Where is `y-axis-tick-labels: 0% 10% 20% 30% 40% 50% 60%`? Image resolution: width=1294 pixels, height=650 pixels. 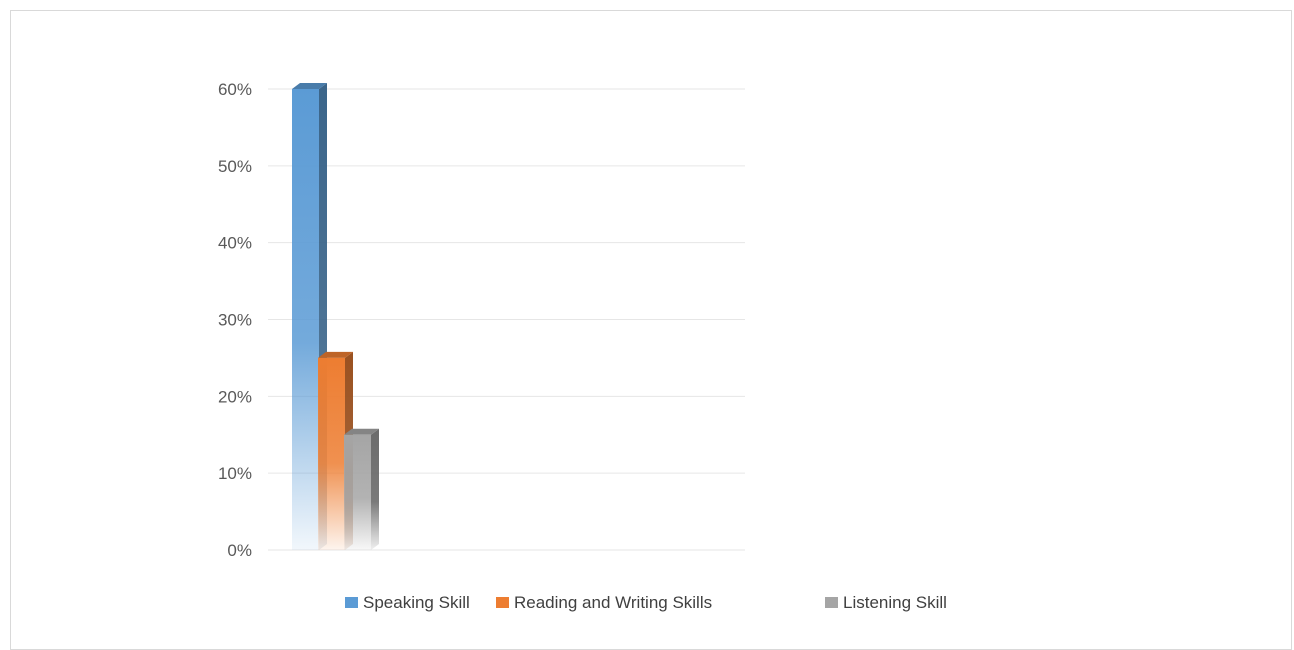
y-axis-tick-labels: 0% 10% 20% 30% 40% 50% 60% is located at coordinates (235, 320).